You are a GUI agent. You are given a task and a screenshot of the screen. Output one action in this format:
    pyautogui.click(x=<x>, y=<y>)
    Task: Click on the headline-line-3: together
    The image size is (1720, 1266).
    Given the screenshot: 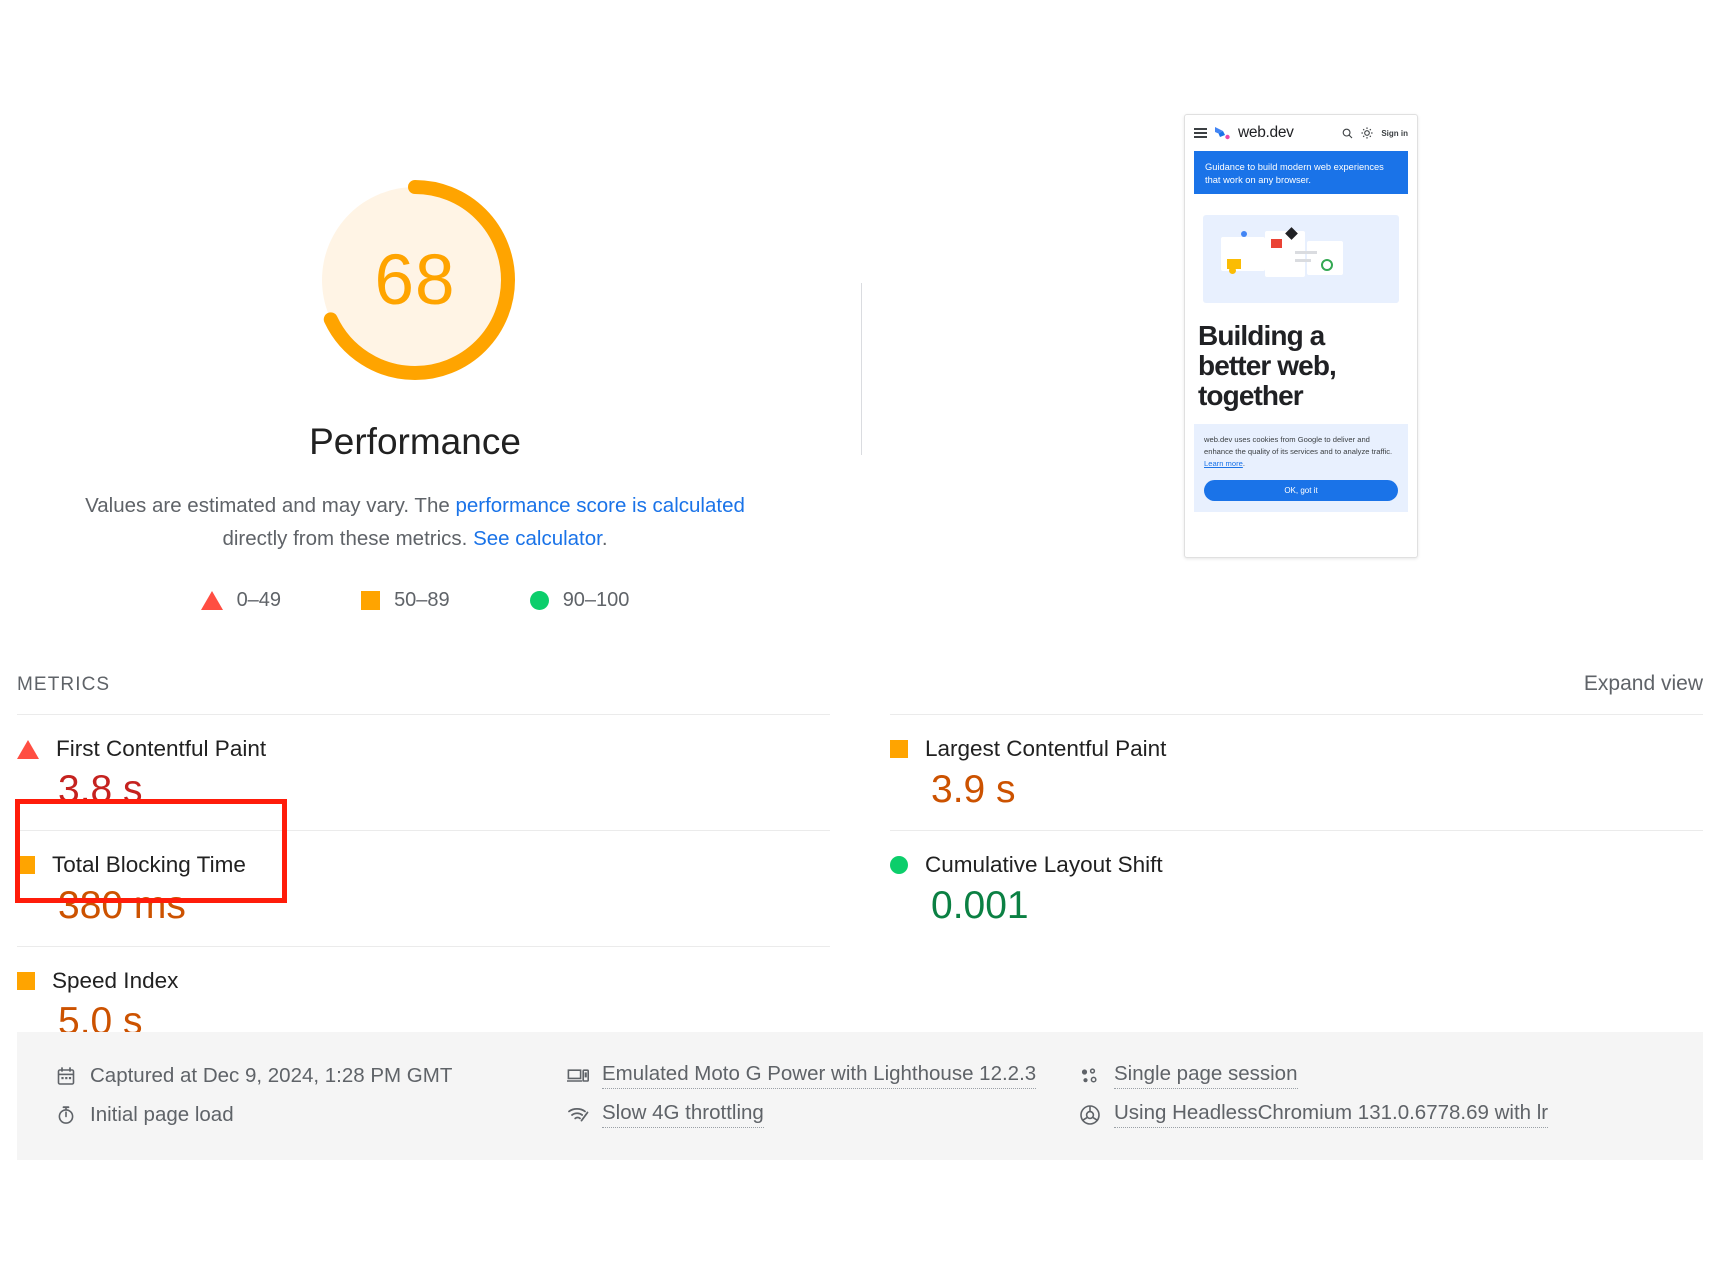 What is the action you would take?
    pyautogui.click(x=1251, y=396)
    